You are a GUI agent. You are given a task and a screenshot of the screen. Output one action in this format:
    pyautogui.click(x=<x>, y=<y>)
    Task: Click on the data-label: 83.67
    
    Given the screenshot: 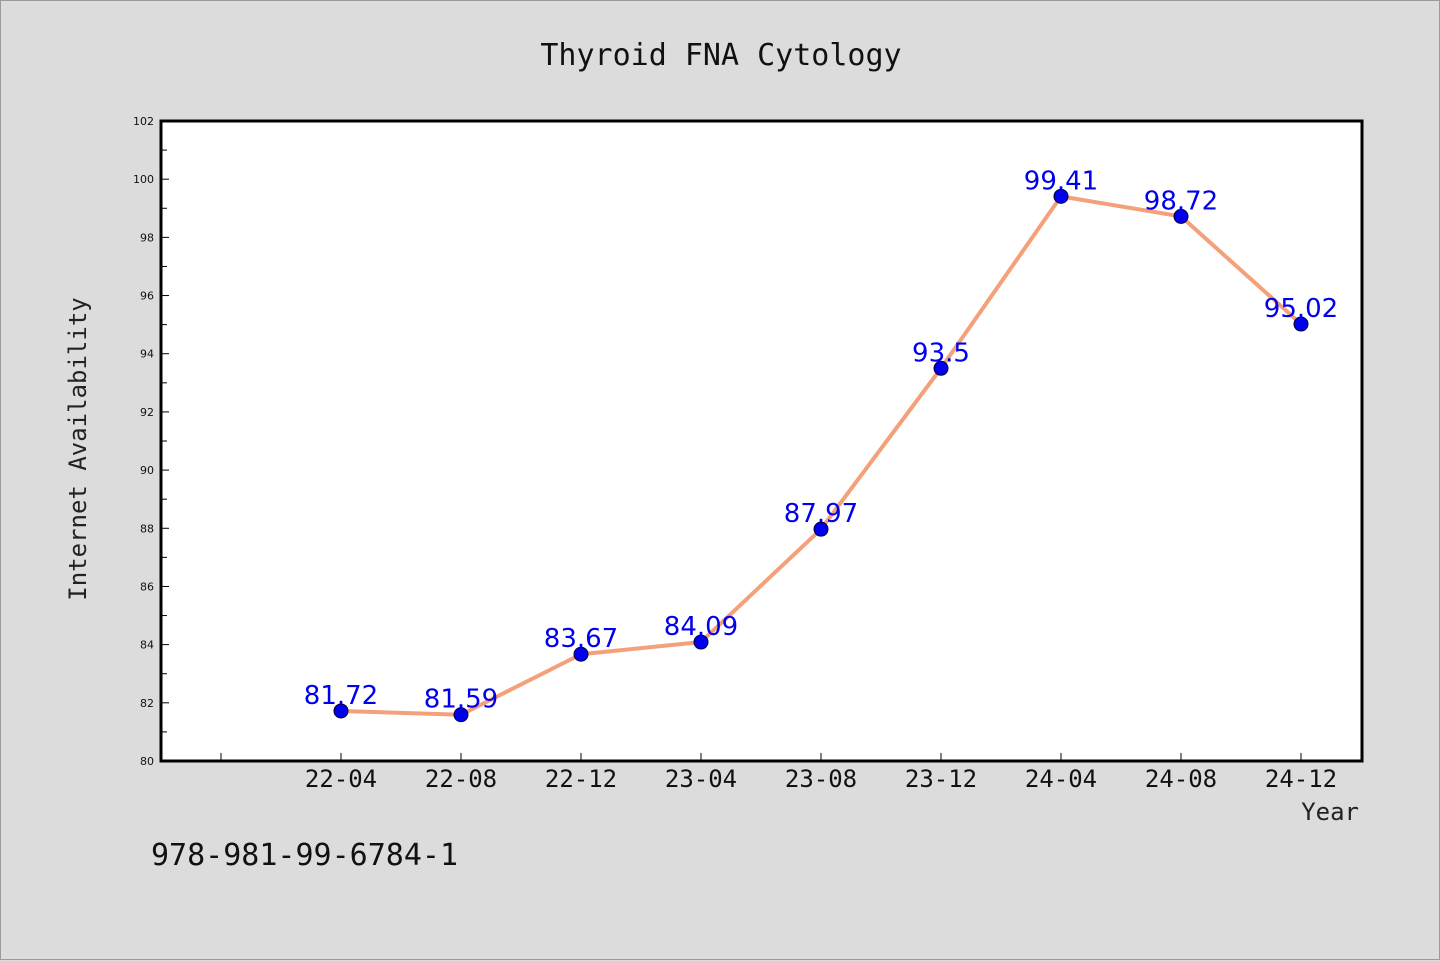 What is the action you would take?
    pyautogui.click(x=581, y=639)
    